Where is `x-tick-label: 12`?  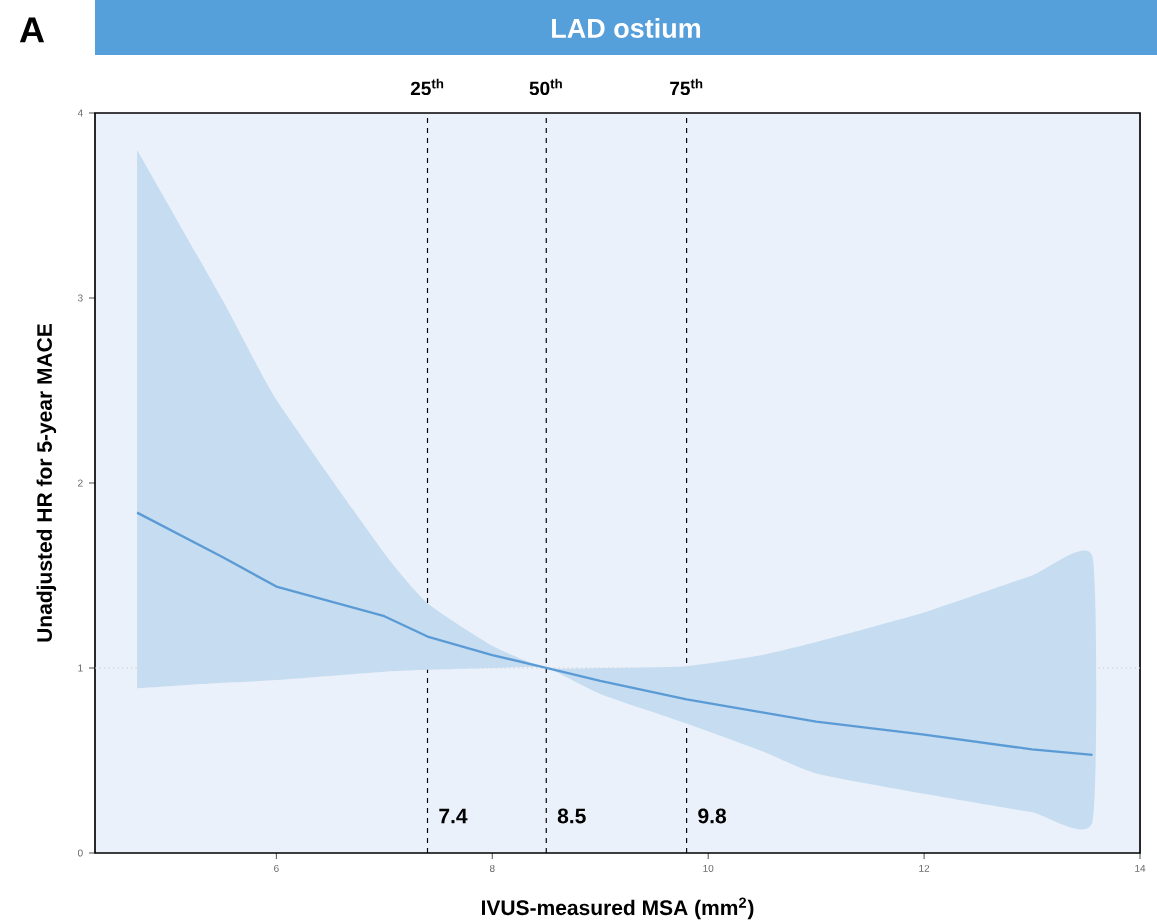 x-tick-label: 12 is located at coordinates (924, 868).